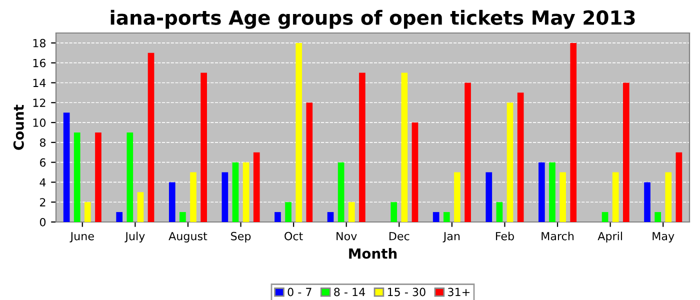 The height and width of the screenshot is (300, 700). I want to click on y-tick-label: 10, so click(39, 122).